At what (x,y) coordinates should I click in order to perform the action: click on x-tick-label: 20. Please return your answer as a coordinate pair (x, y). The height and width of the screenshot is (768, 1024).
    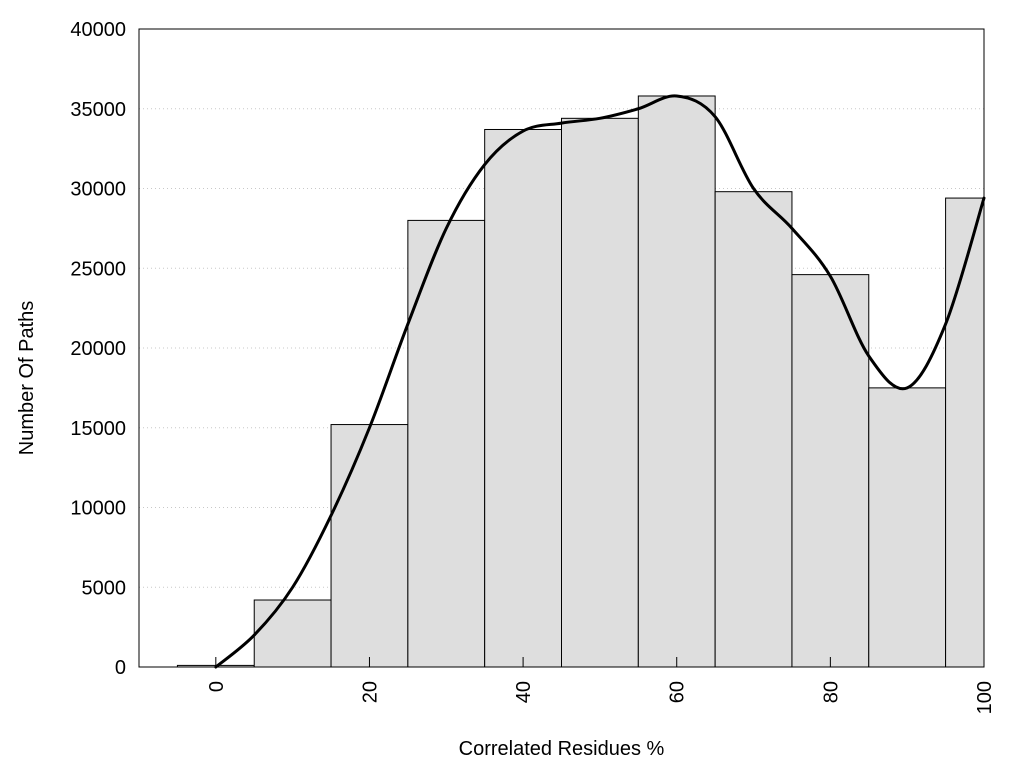
    Looking at the image, I should click on (370, 692).